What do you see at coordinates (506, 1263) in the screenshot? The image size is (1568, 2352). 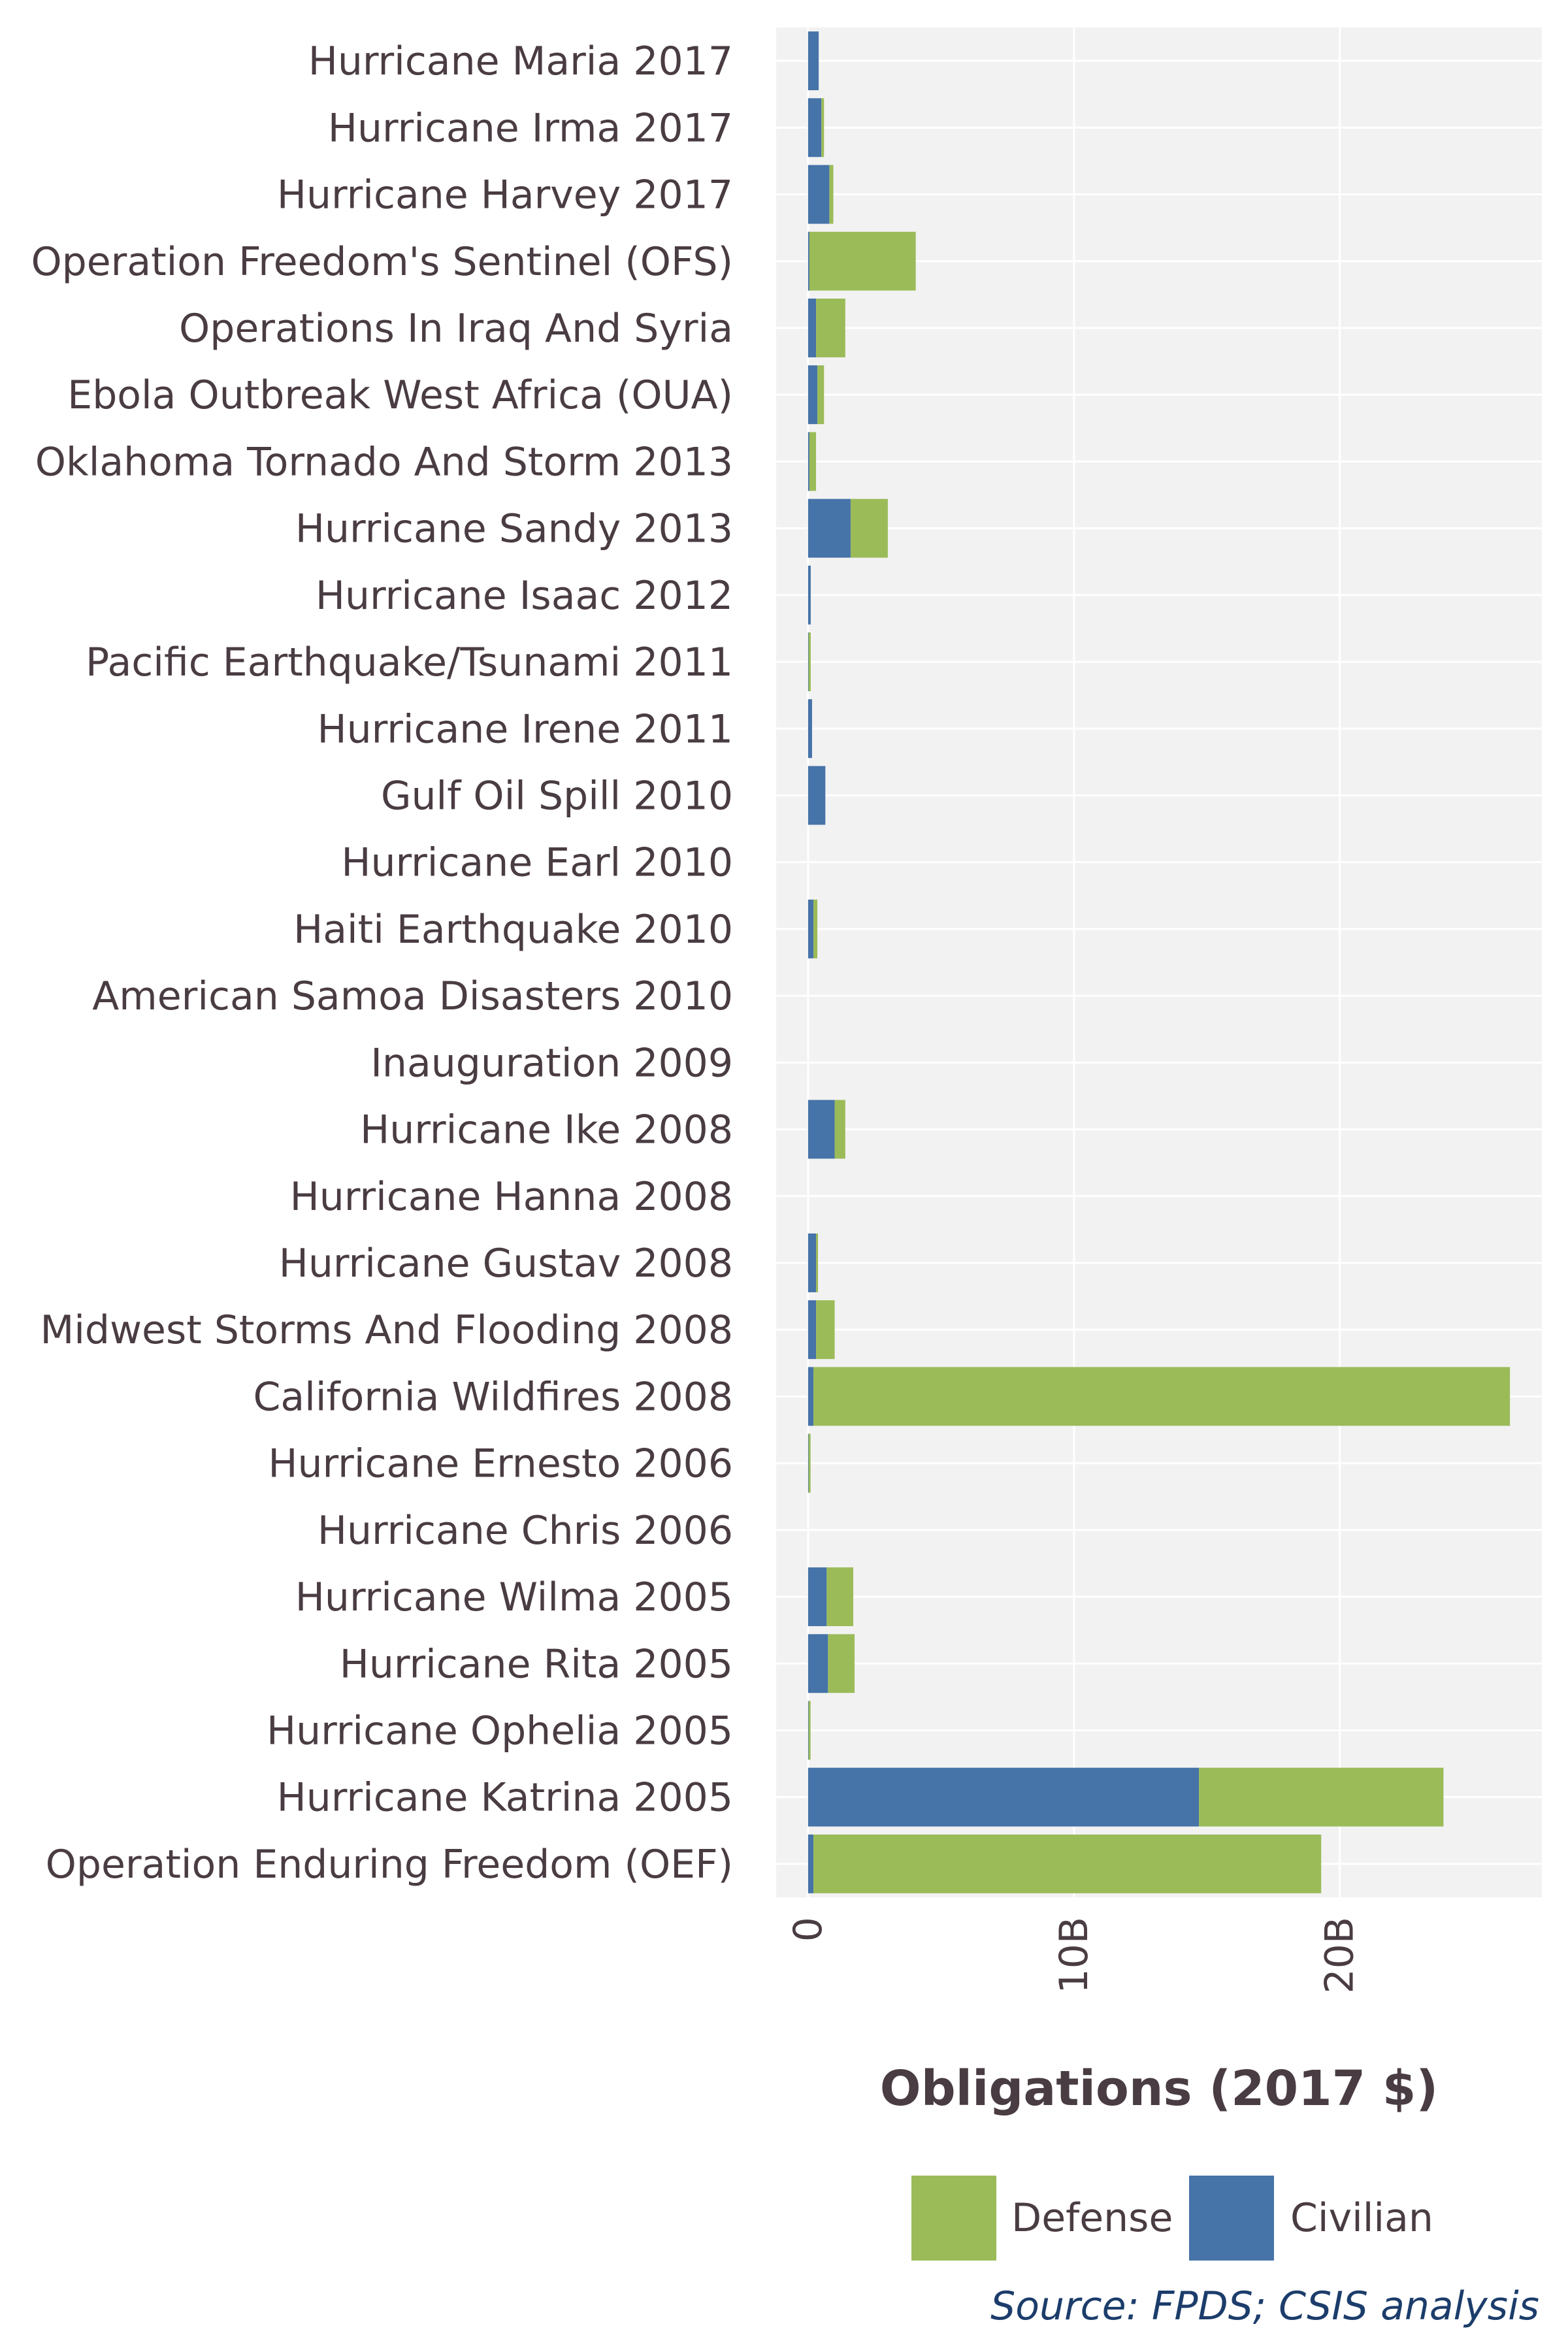 I see `category-label-hurricane-gustav-2008: Hurricane Gustav 2008` at bounding box center [506, 1263].